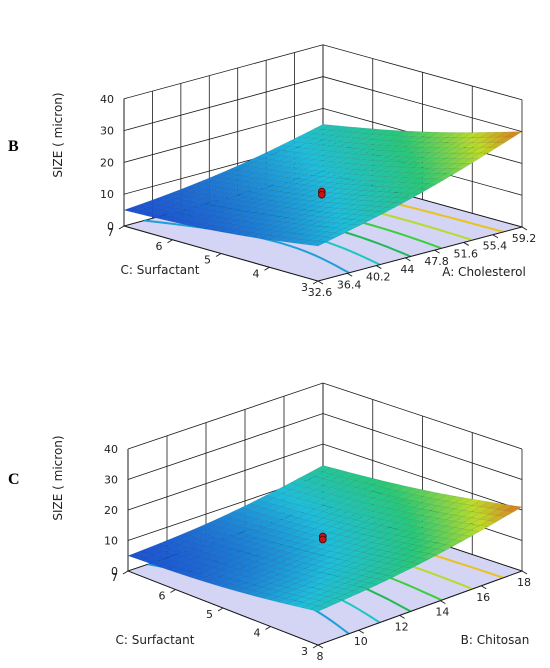  Describe the element at coordinates (114, 571) in the screenshot. I see `panel-c-z-tick-label: 0` at that location.